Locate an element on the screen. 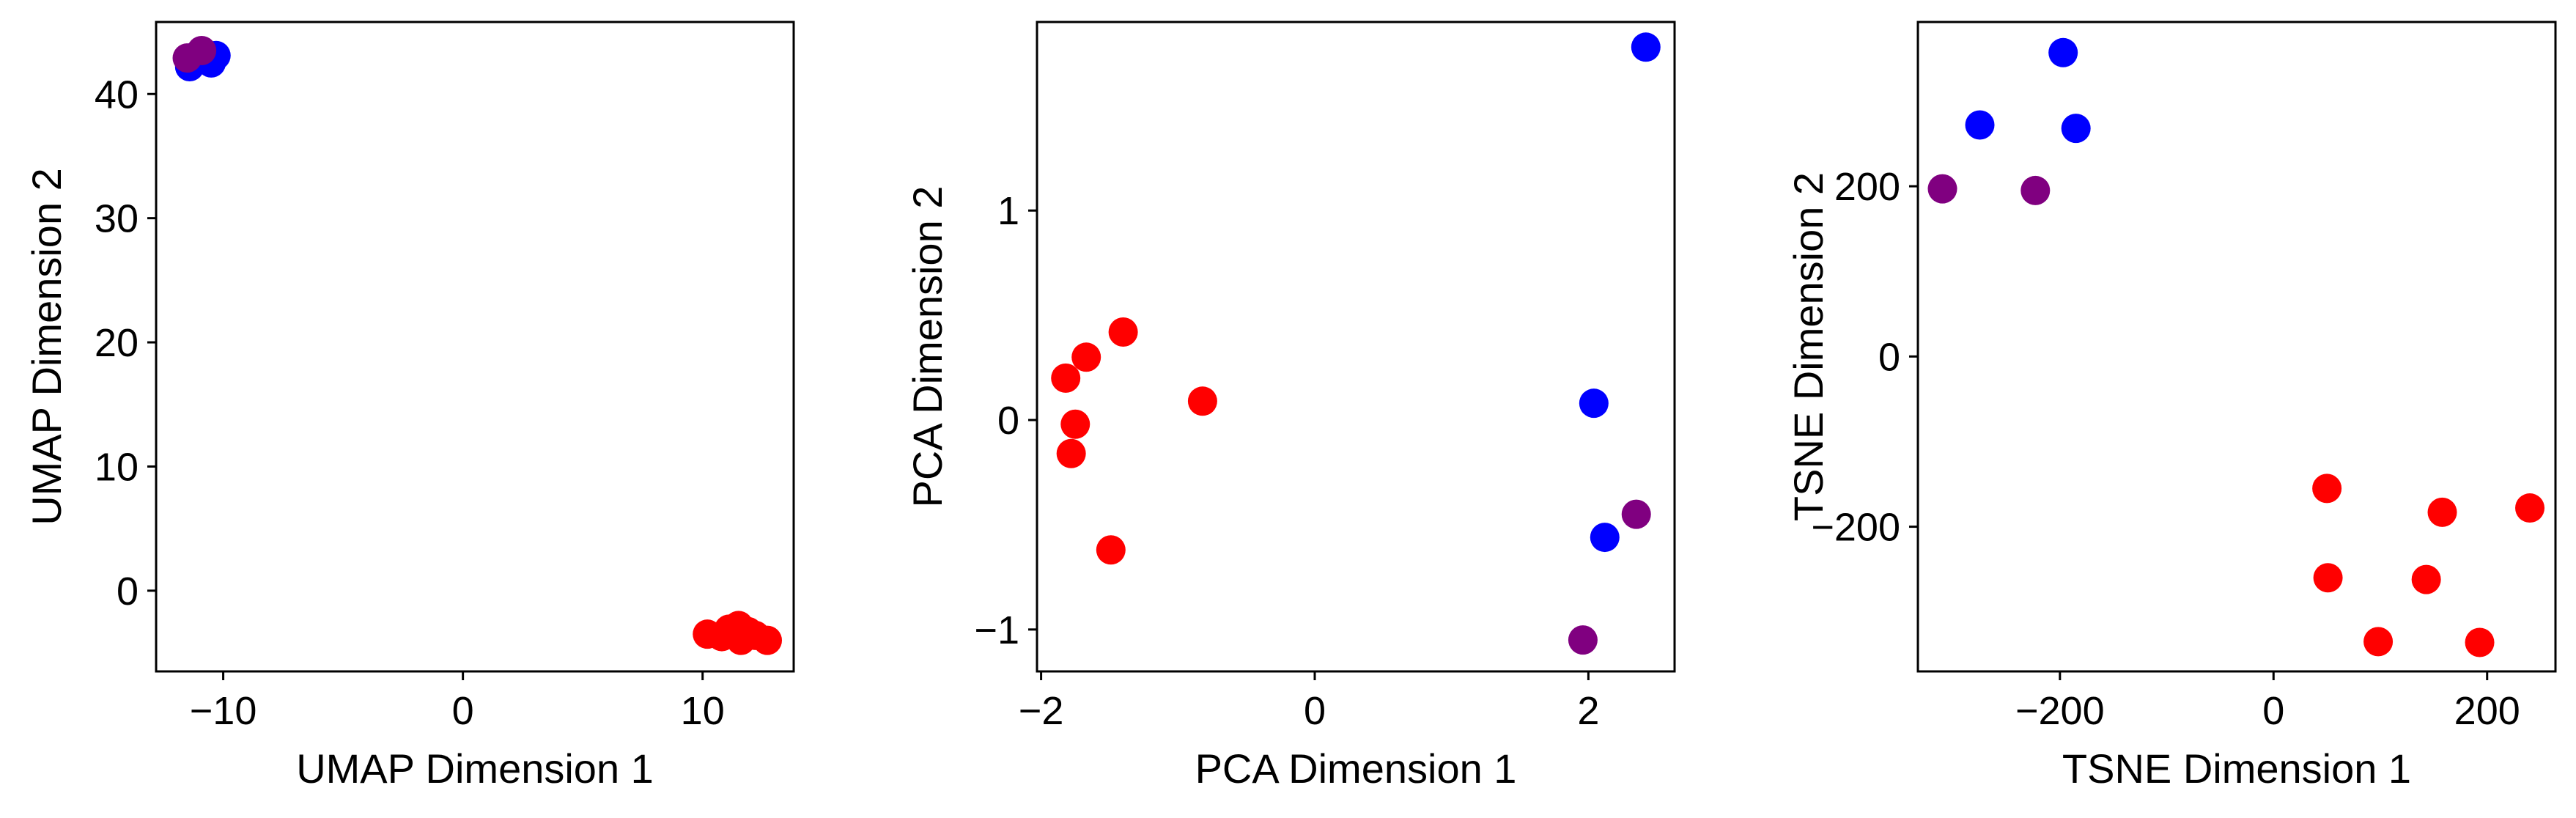  tsne-x-tick-label: 0 is located at coordinates (2273, 711).